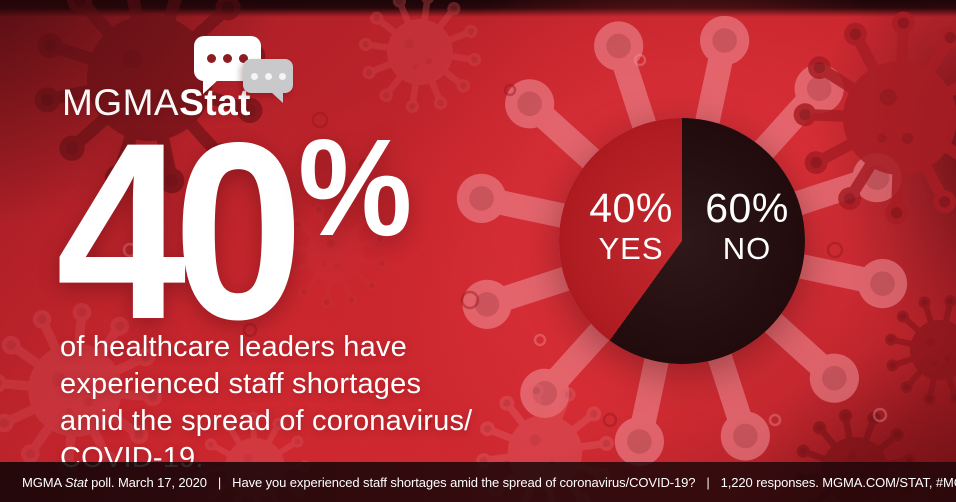 The width and height of the screenshot is (956, 502). What do you see at coordinates (121, 102) in the screenshot?
I see `logo-brand: MGMA` at bounding box center [121, 102].